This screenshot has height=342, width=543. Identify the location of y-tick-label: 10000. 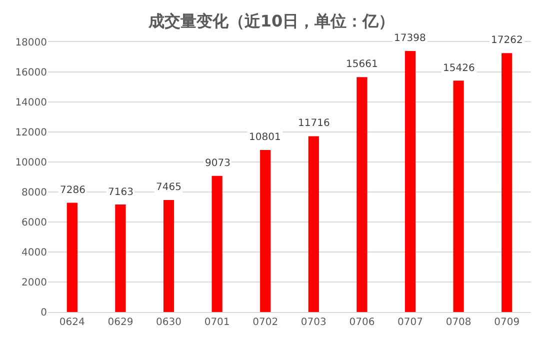
(31, 163).